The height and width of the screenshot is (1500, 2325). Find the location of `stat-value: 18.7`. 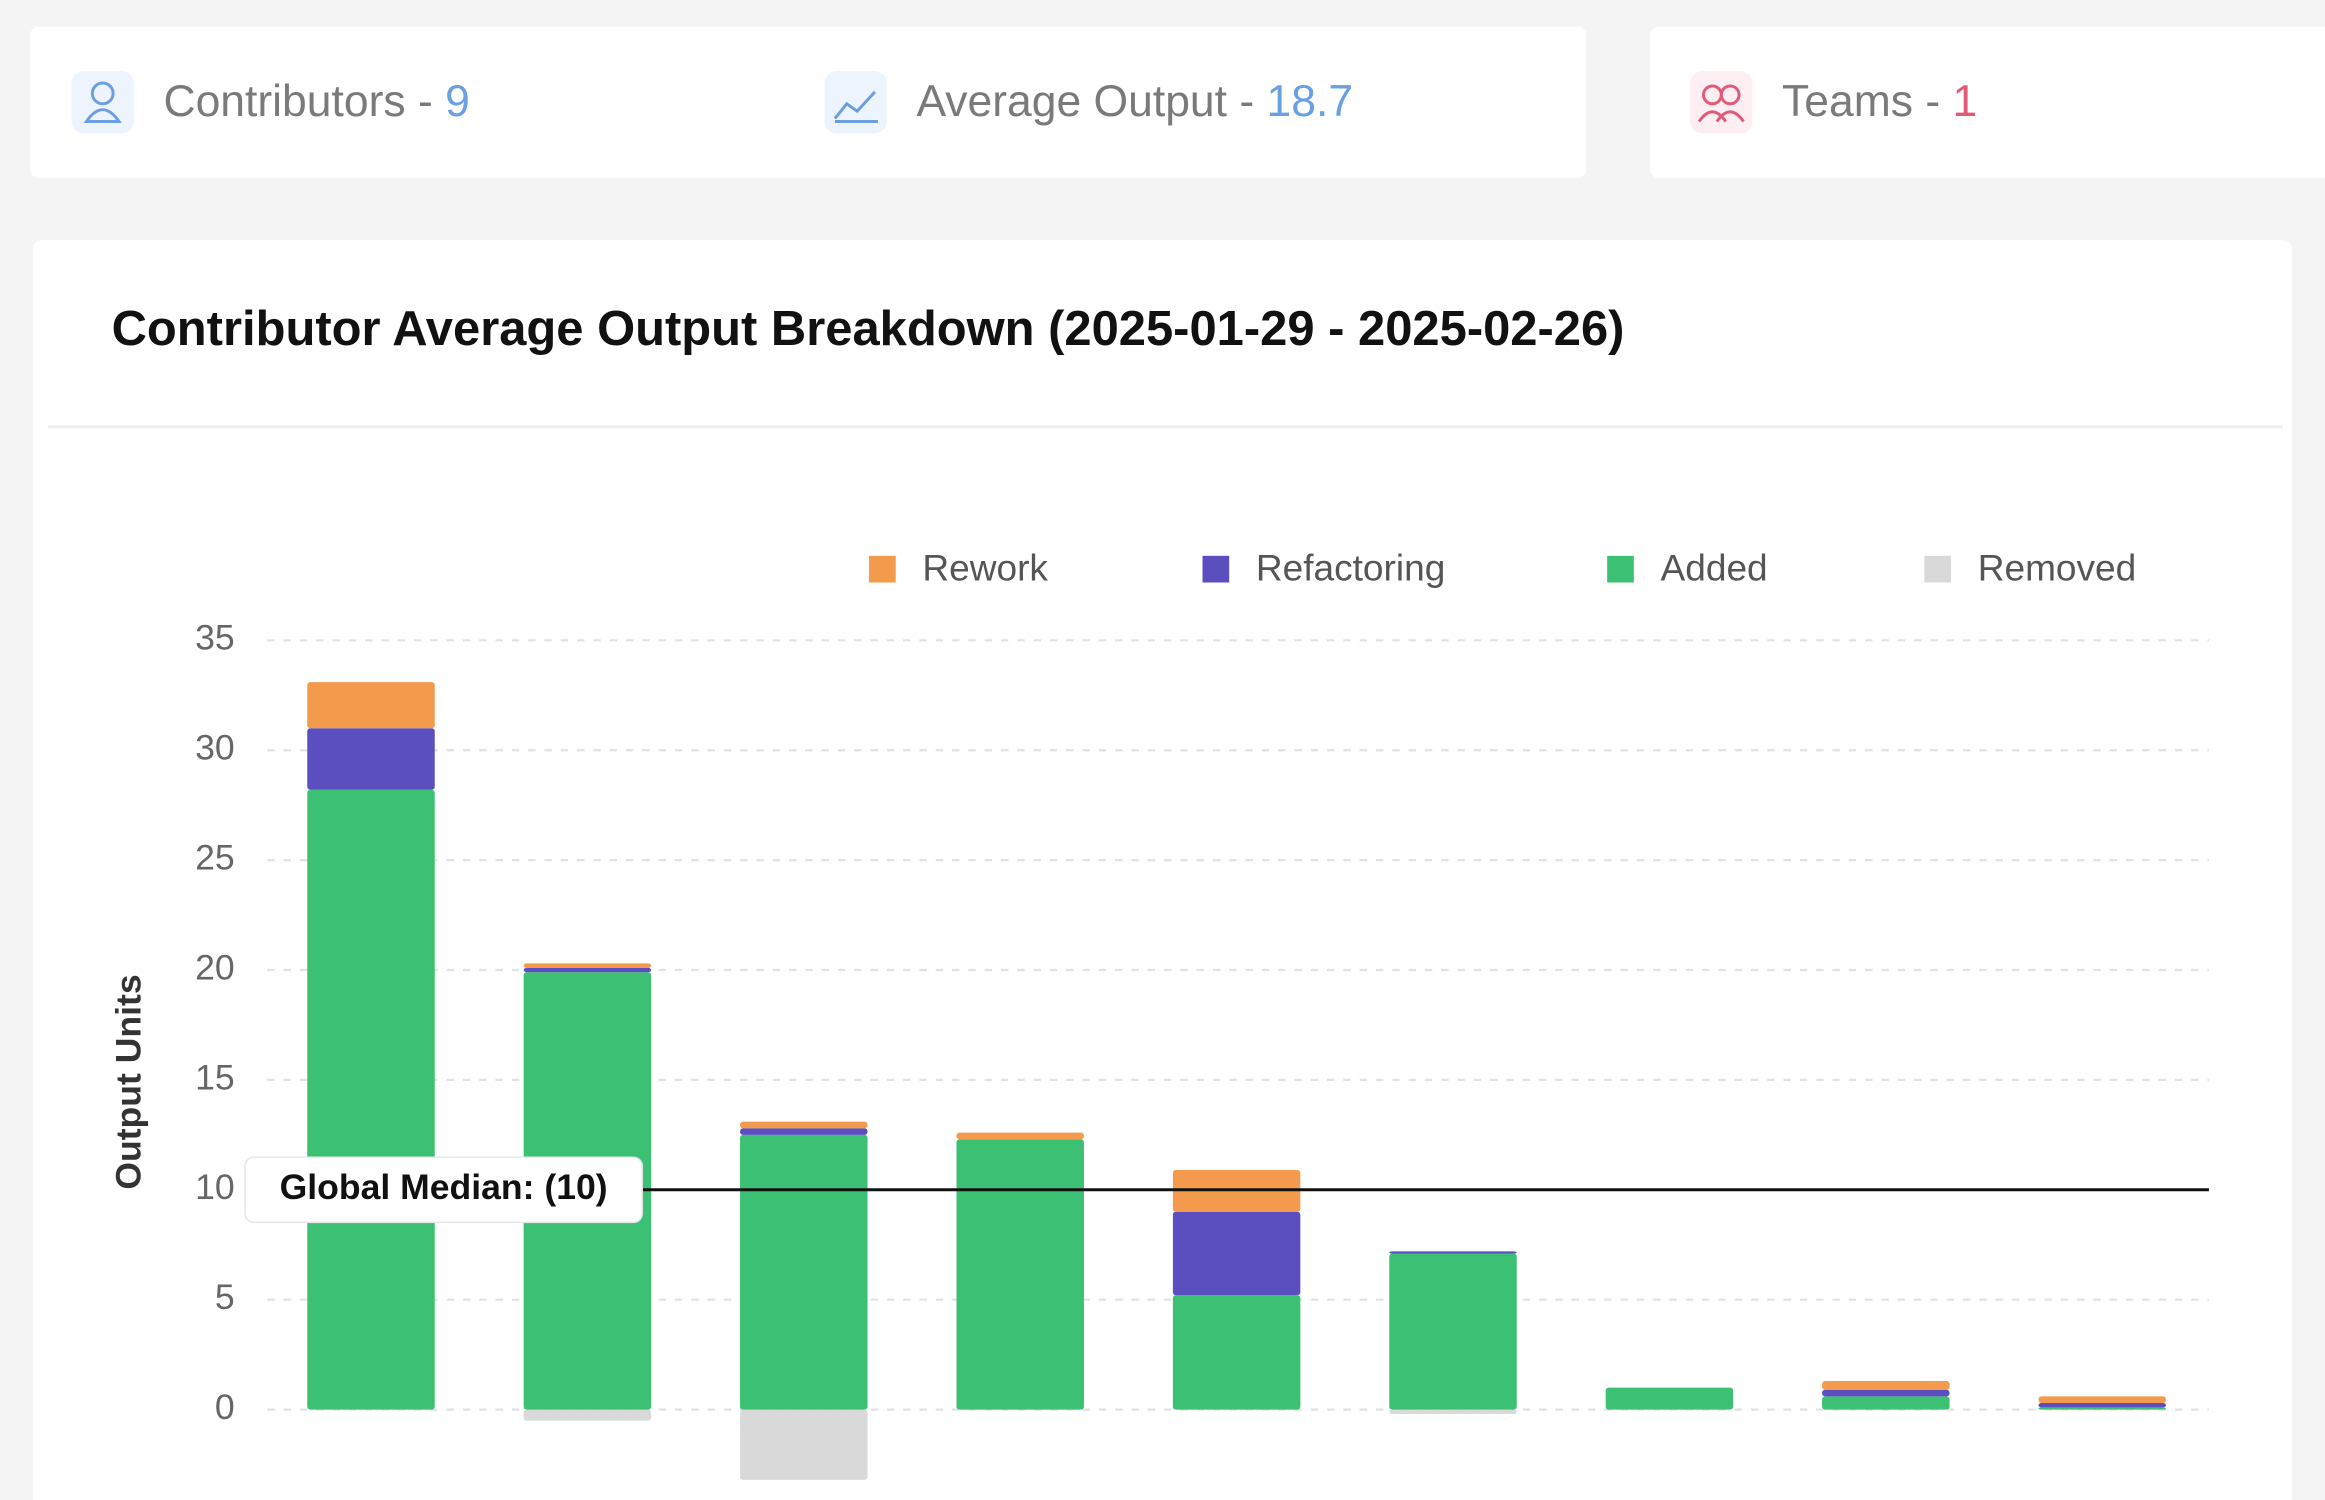

stat-value: 18.7 is located at coordinates (1310, 101).